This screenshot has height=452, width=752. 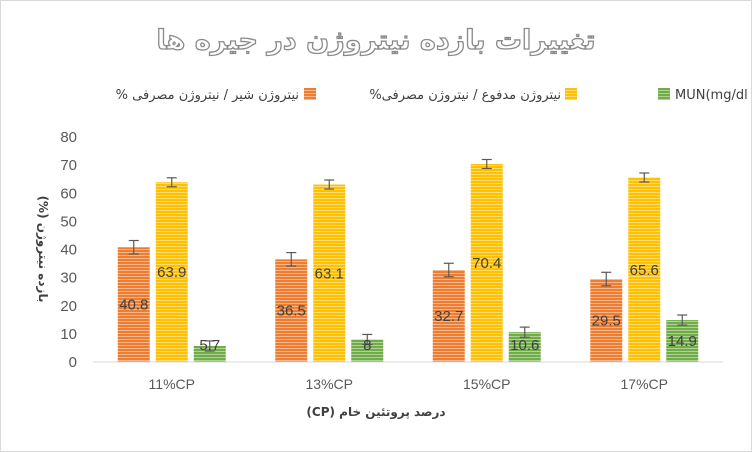 What do you see at coordinates (68, 137) in the screenshot?
I see `y-tick-label: 80` at bounding box center [68, 137].